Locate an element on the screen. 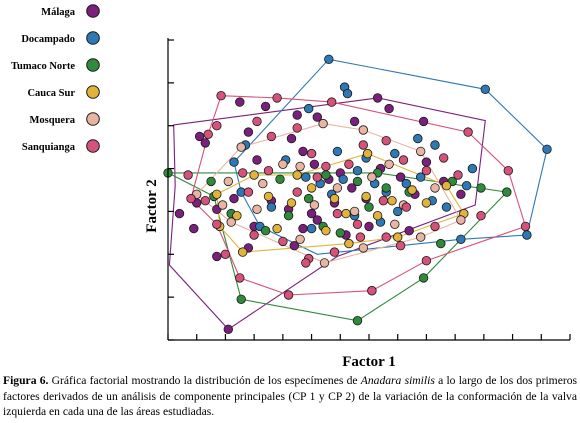 The image size is (580, 423). caption-species: Anadara similis is located at coordinates (397, 380).